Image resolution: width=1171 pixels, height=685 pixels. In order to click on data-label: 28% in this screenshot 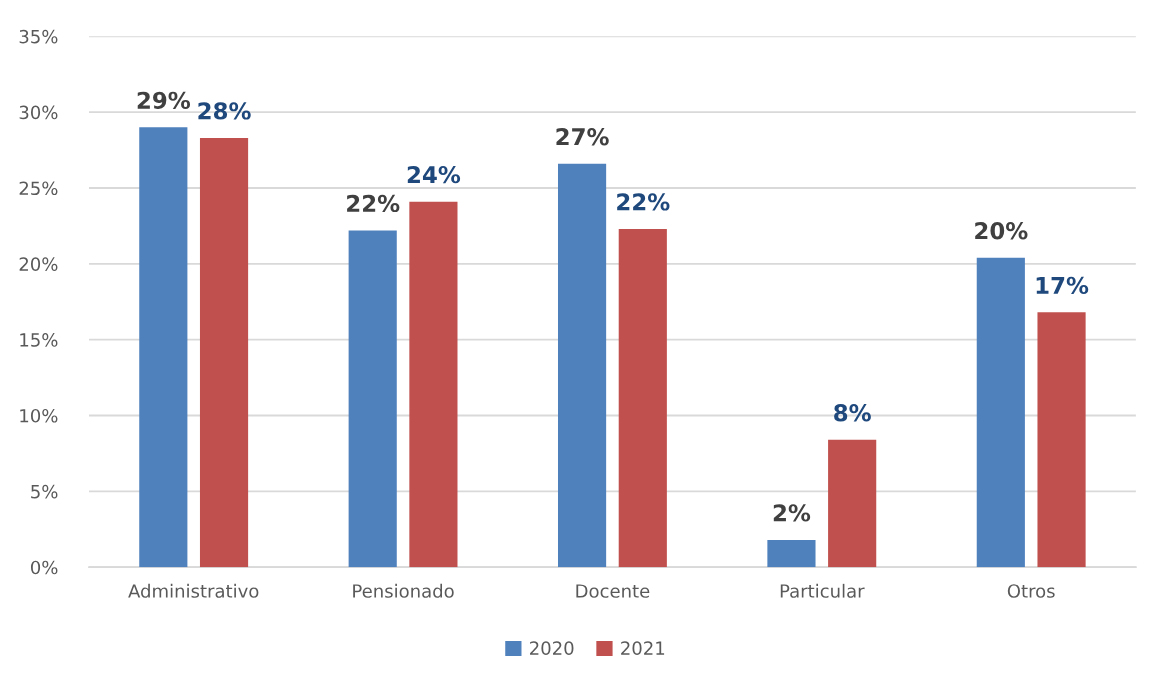, I will do `click(224, 111)`.